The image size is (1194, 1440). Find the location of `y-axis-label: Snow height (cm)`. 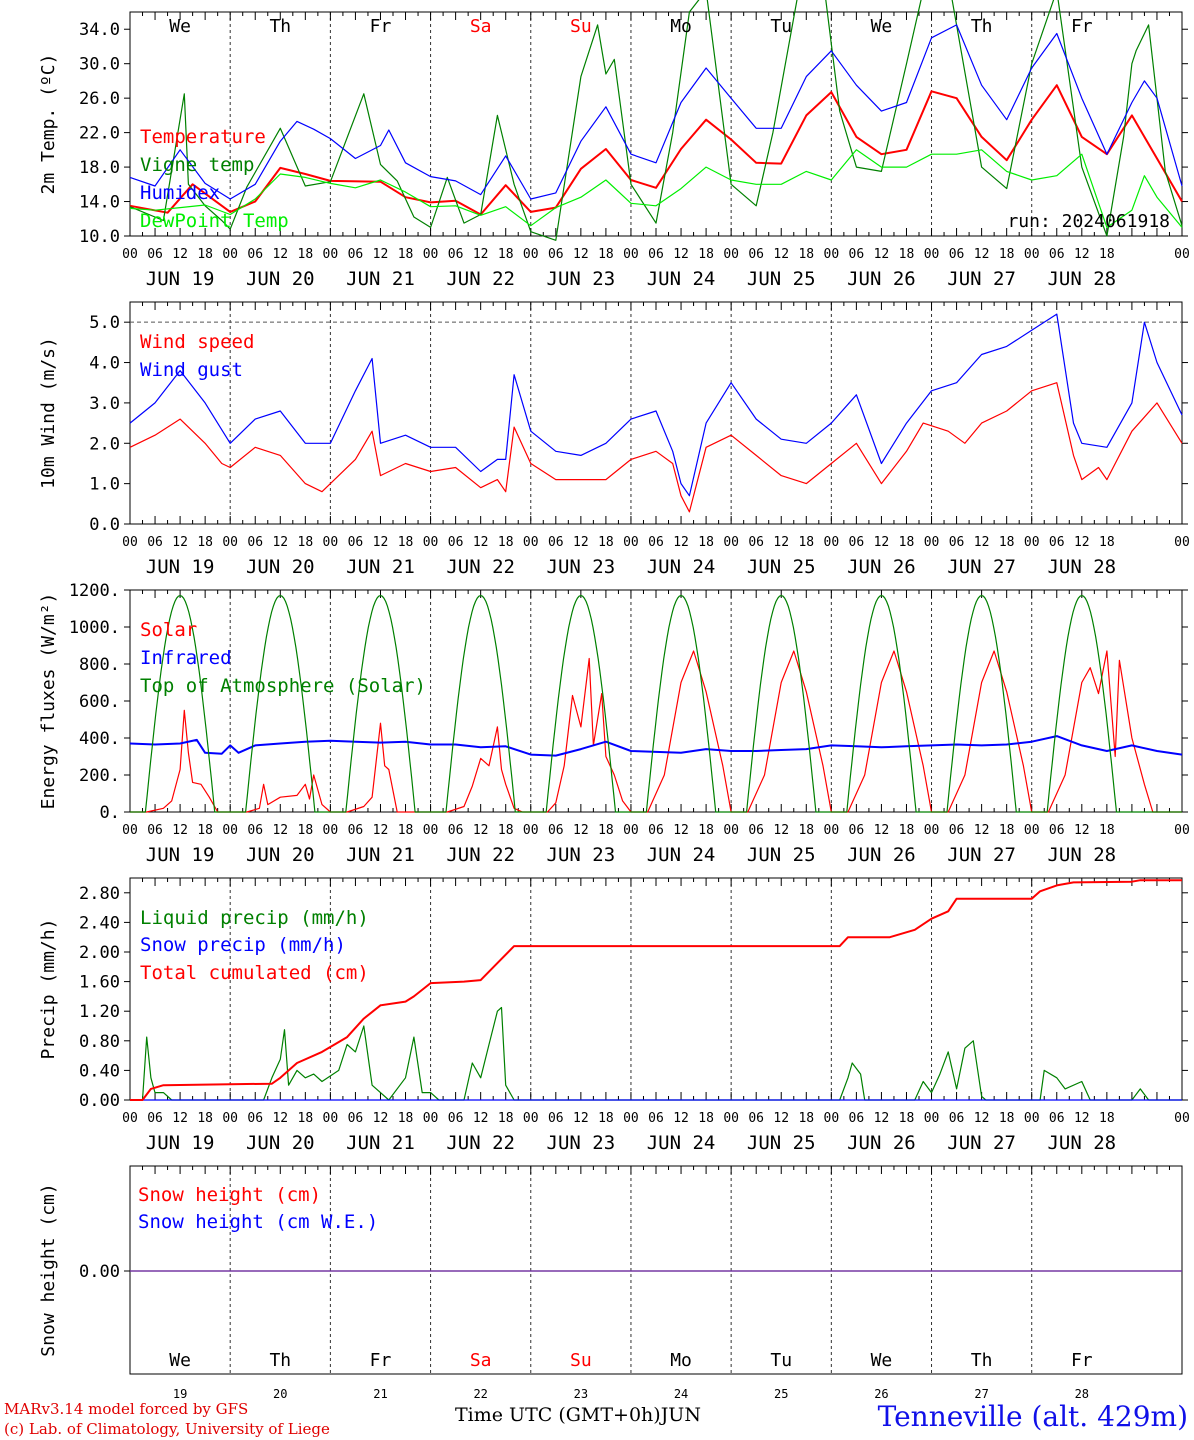

y-axis-label: Snow height (cm) is located at coordinates (48, 1269).